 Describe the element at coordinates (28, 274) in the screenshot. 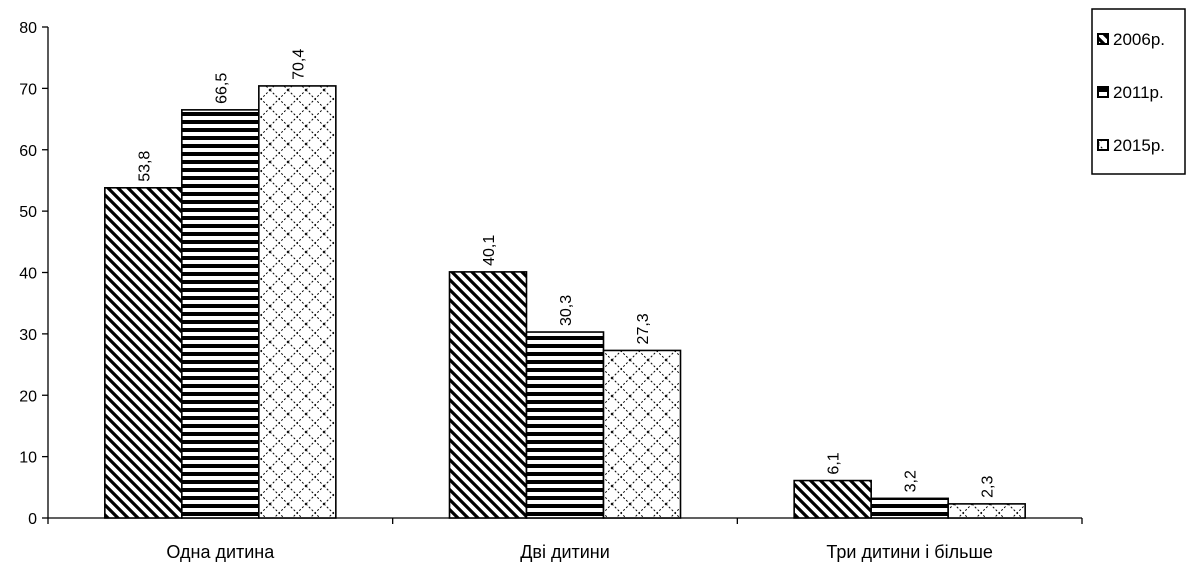

I see `y-tick-label: 40` at that location.